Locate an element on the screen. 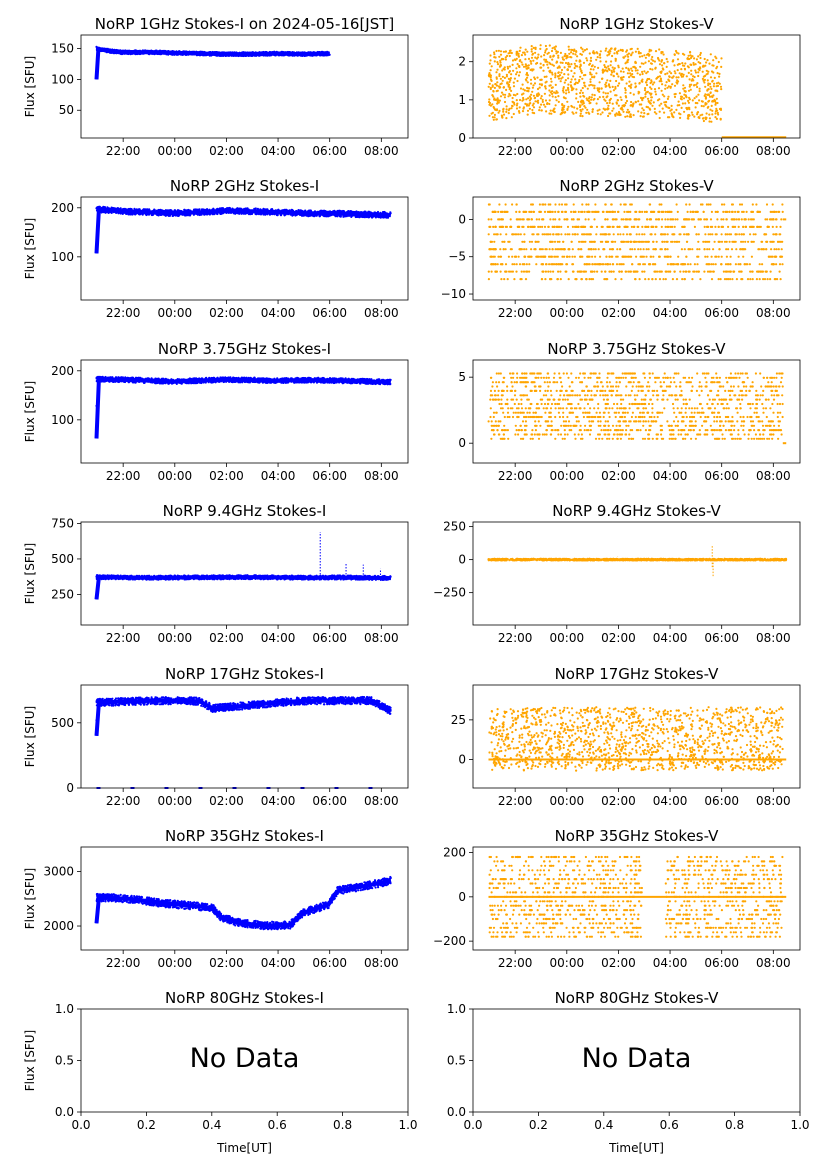  x-tick-label: 08:00 is located at coordinates (381, 313).